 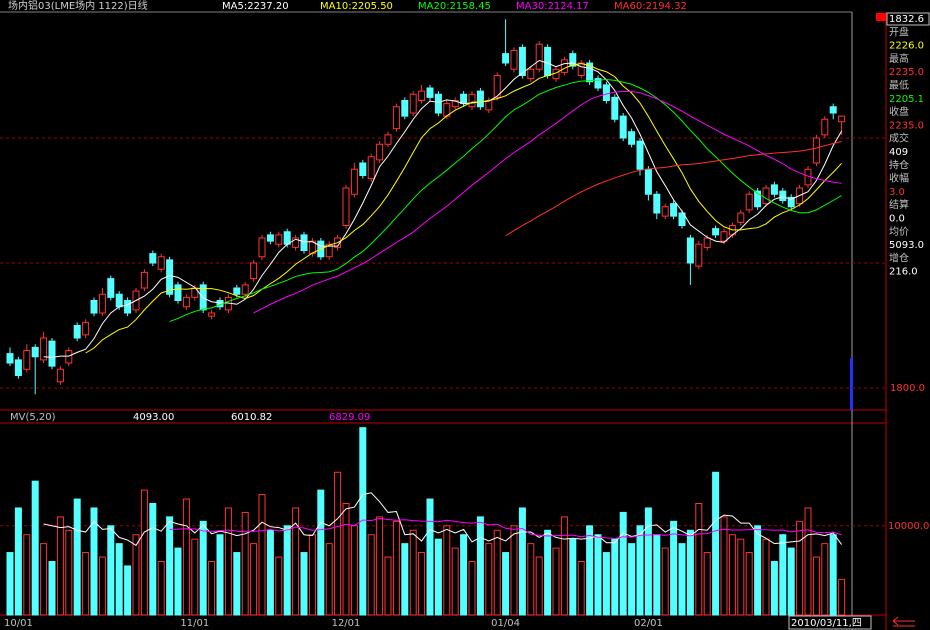 What do you see at coordinates (851, 384) in the screenshot?
I see `scroll-marker` at bounding box center [851, 384].